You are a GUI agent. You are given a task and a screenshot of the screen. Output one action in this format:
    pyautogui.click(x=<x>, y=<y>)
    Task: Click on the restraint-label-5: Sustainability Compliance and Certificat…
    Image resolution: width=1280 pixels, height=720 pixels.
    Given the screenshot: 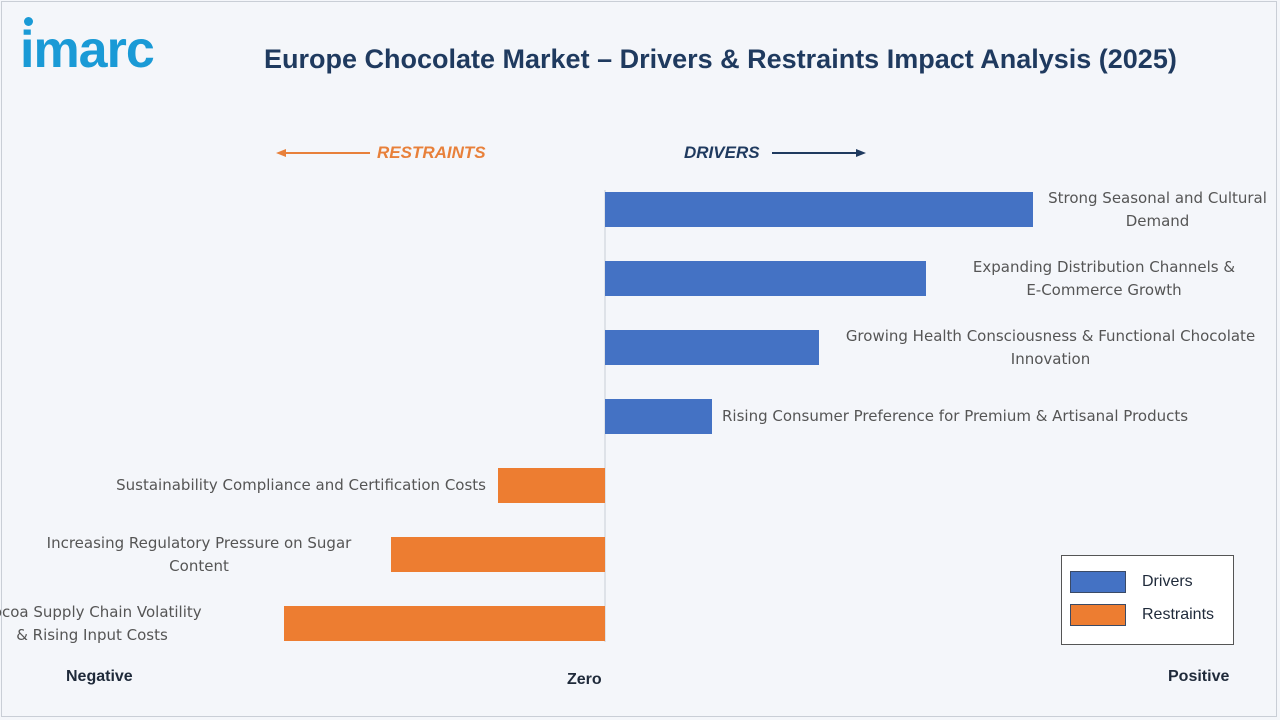 What is the action you would take?
    pyautogui.click(x=266, y=485)
    